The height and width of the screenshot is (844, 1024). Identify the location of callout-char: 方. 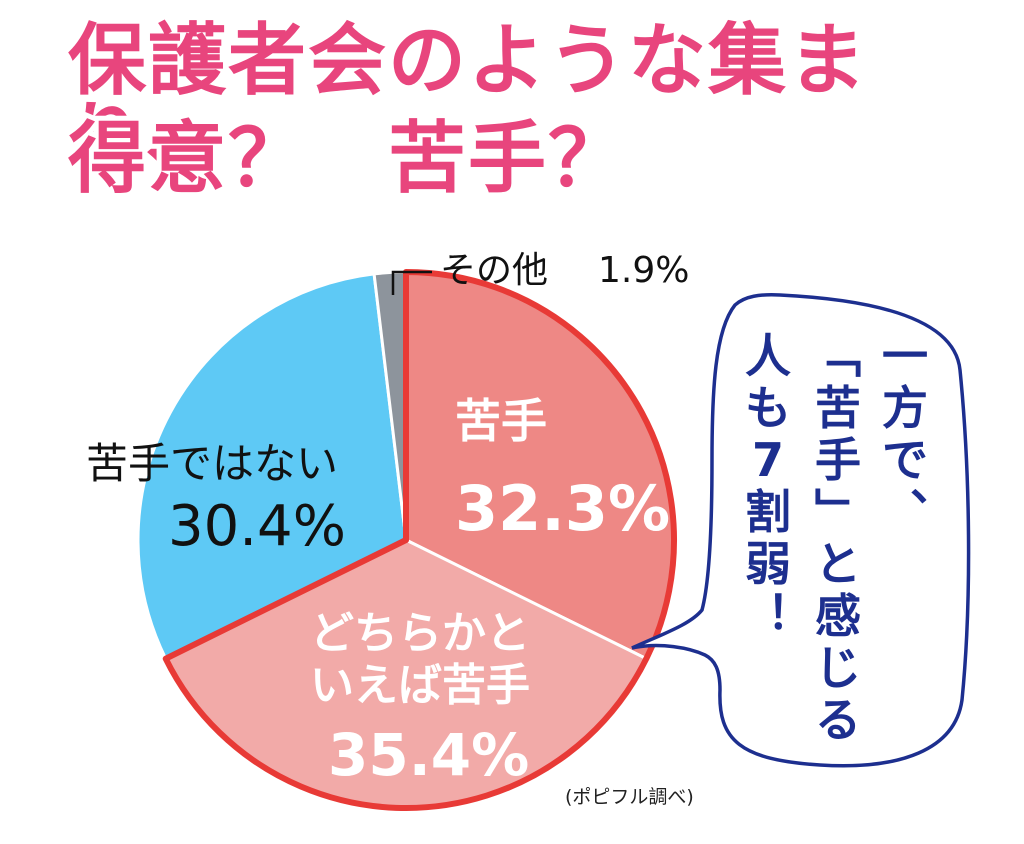
(905, 408).